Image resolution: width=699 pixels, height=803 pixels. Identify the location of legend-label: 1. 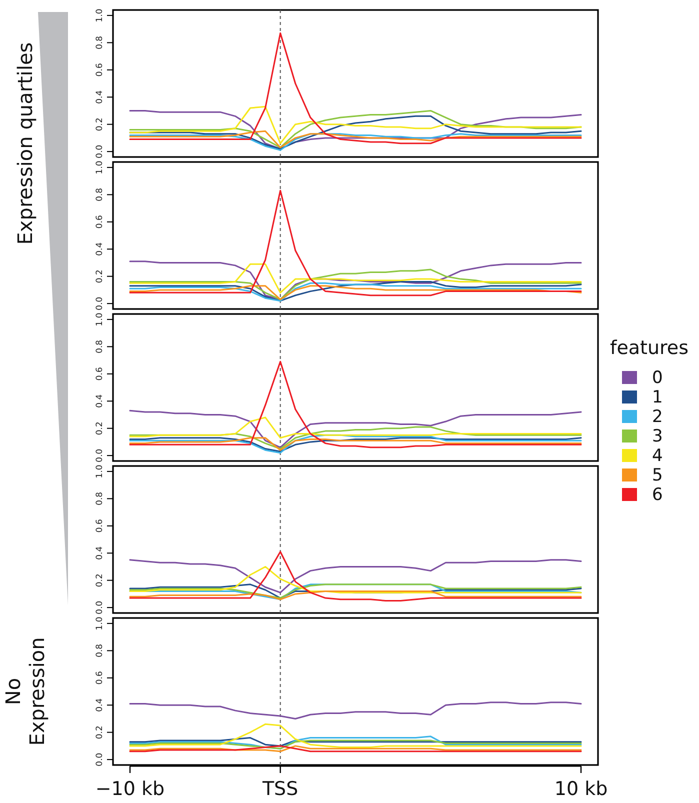
(657, 398).